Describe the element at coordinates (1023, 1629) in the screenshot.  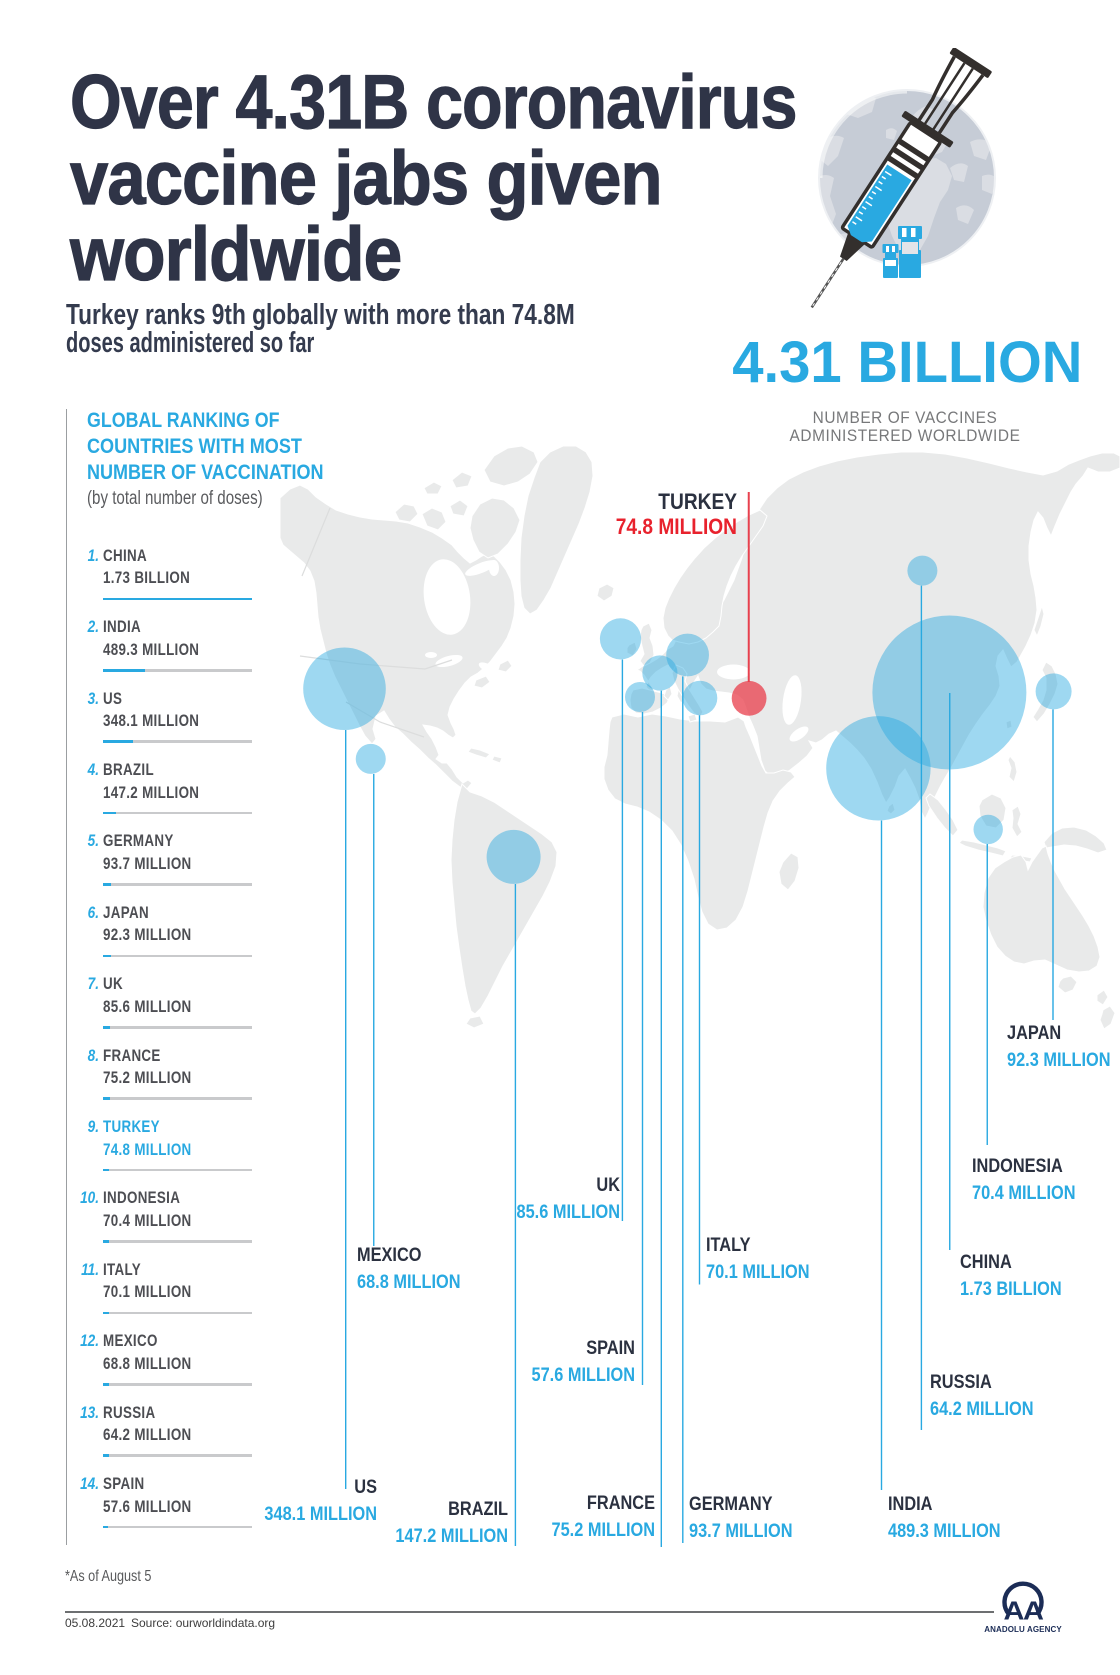
I see `svg-text: ANADOLU AGENCY` at that location.